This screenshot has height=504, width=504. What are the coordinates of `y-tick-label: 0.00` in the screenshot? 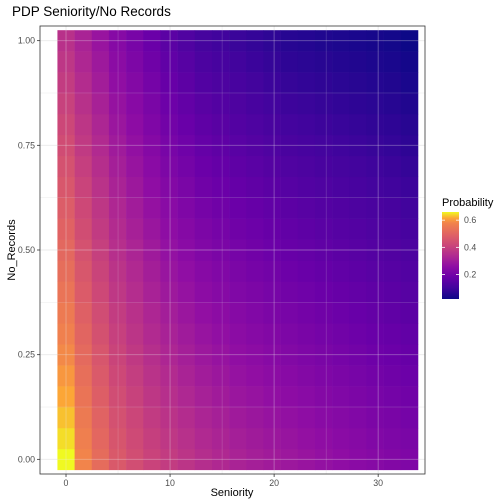 It's located at (26, 459).